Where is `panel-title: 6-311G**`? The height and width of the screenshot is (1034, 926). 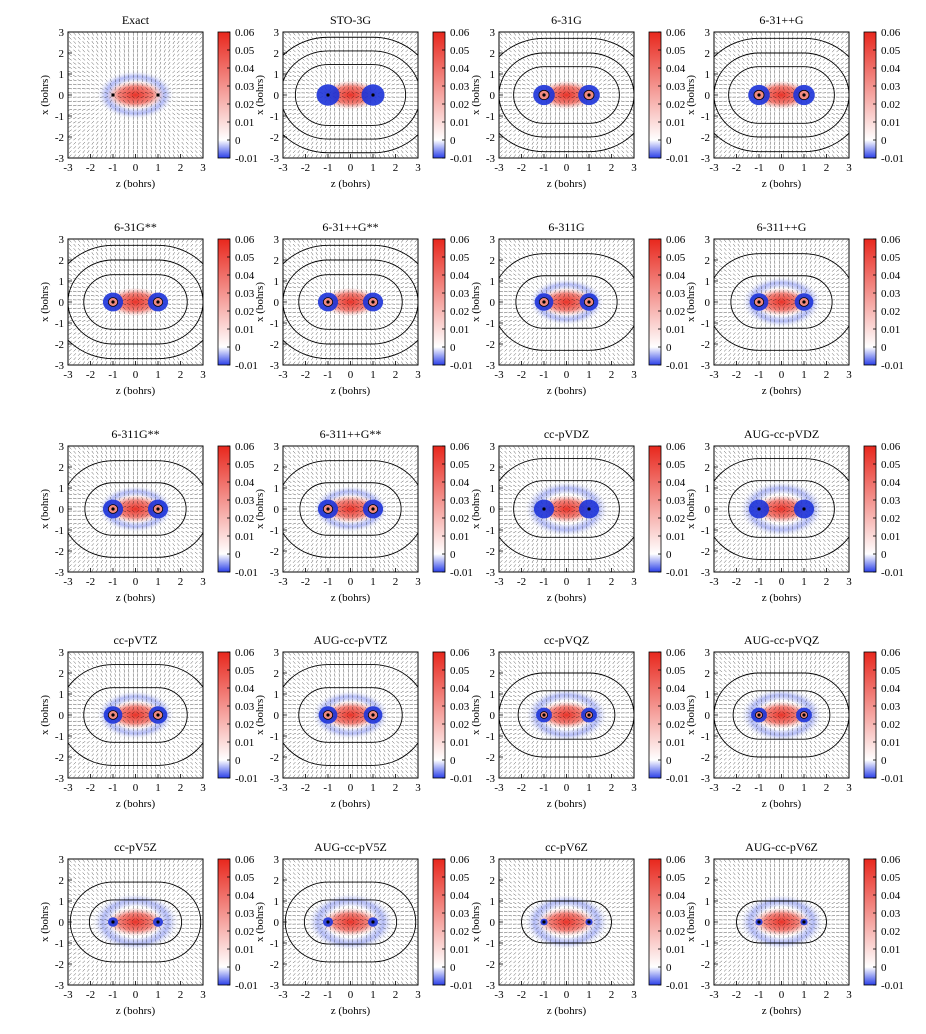
panel-title: 6-311G** is located at coordinates (135, 434).